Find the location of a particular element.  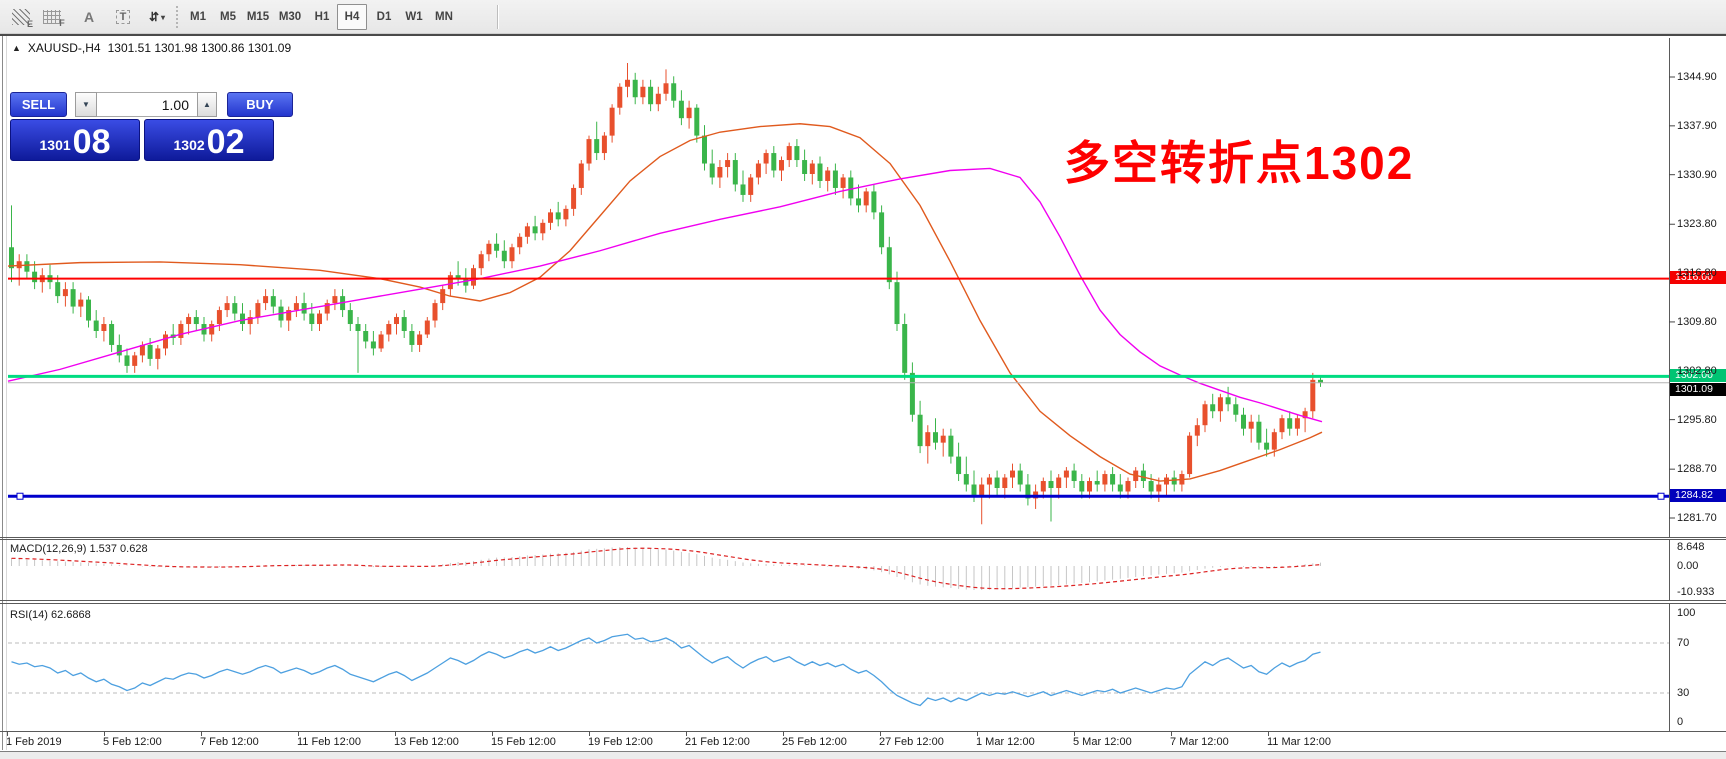

macd-axis-label: 8.648 is located at coordinates (1691, 547).